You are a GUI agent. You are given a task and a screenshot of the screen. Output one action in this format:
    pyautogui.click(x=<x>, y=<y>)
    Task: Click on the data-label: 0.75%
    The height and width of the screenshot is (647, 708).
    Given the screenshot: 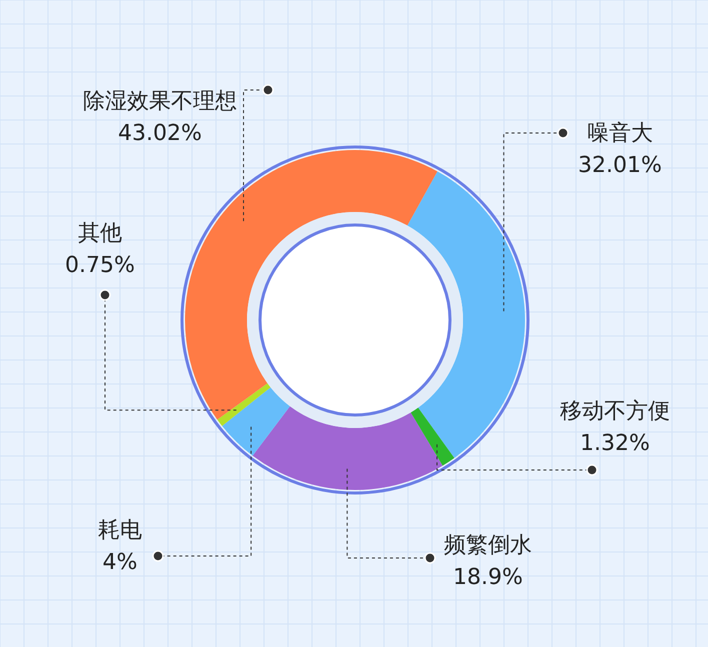 What is the action you would take?
    pyautogui.click(x=100, y=265)
    